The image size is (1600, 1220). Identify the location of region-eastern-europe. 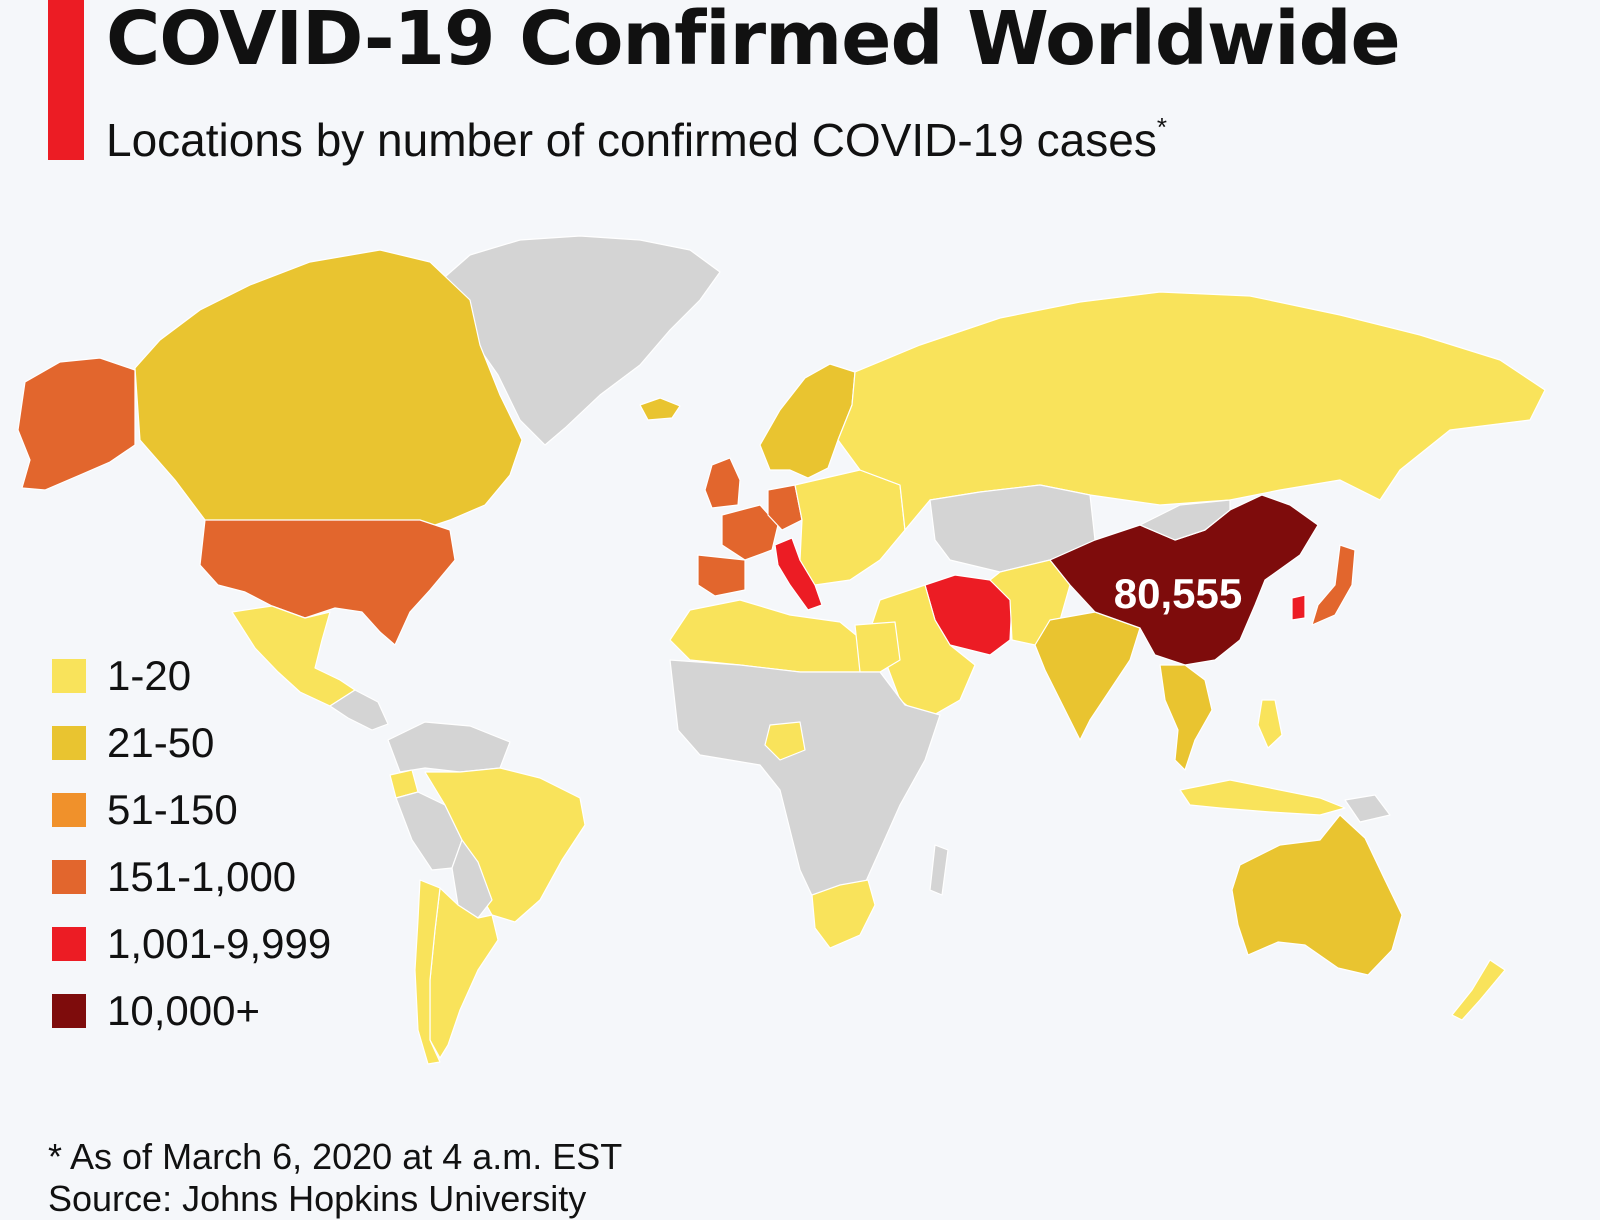
(850, 527).